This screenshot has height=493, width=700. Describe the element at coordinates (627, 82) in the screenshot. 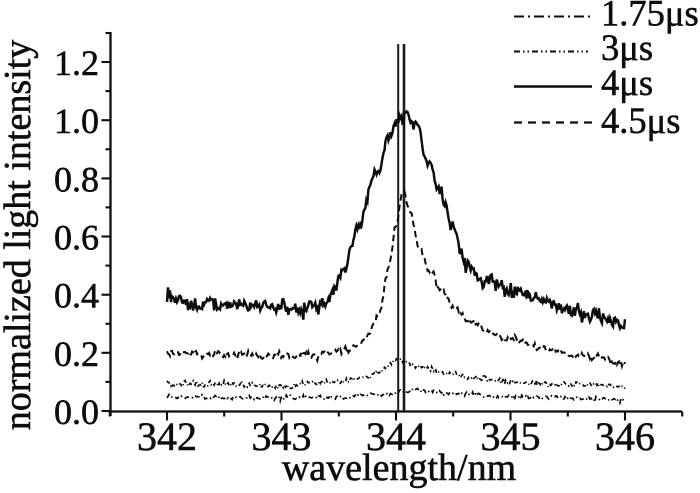

I see `svg-text: 4μs` at that location.